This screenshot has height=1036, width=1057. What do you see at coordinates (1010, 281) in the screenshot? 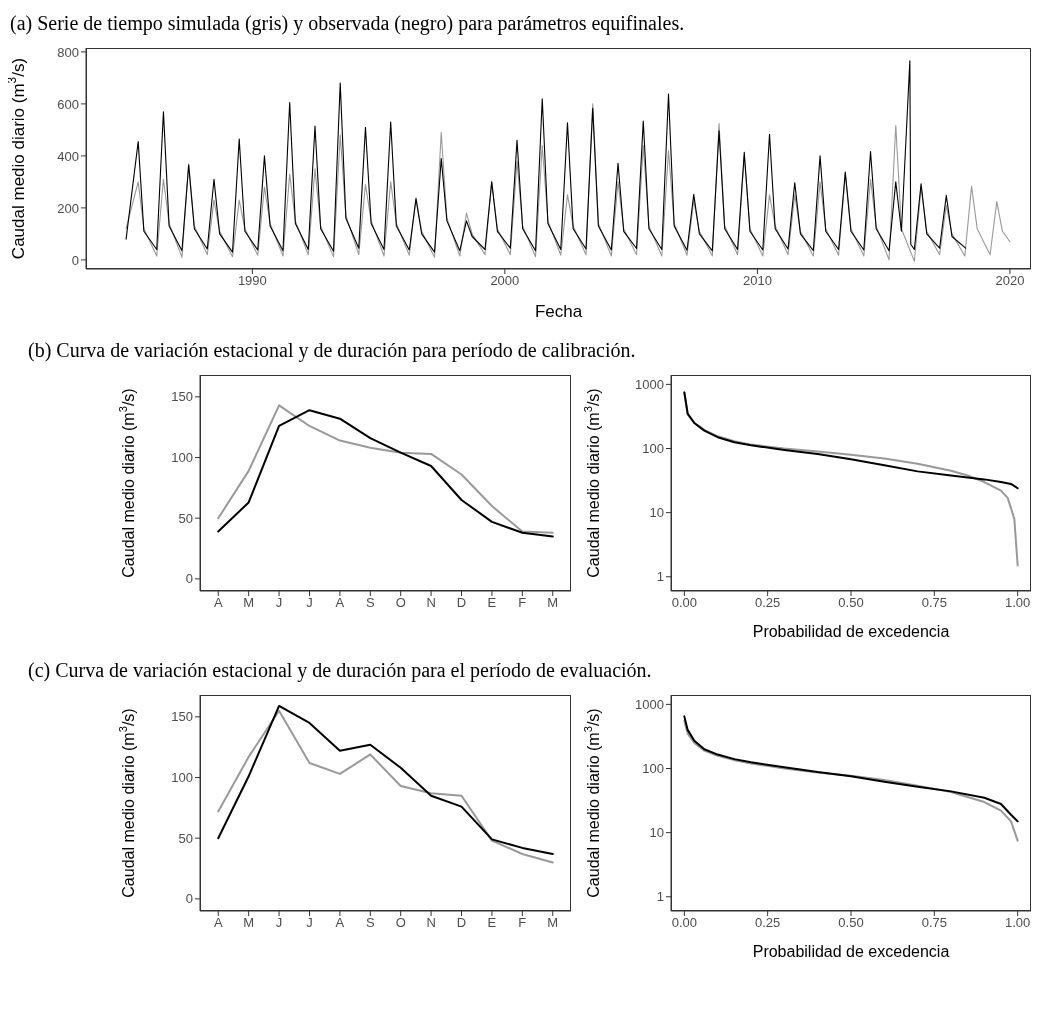
I see `x-tick-label: 2020` at bounding box center [1010, 281].